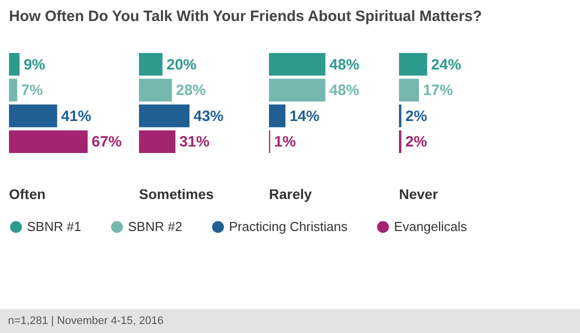 The image size is (580, 333). Describe the element at coordinates (290, 321) in the screenshot. I see `text: n=1,281 | November 4-15, 2016` at that location.